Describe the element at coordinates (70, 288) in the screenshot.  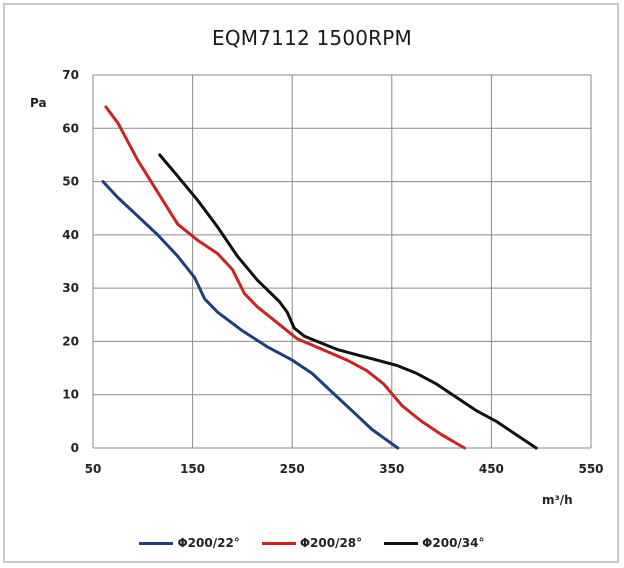
I see `y-tick-label: 30` at that location.